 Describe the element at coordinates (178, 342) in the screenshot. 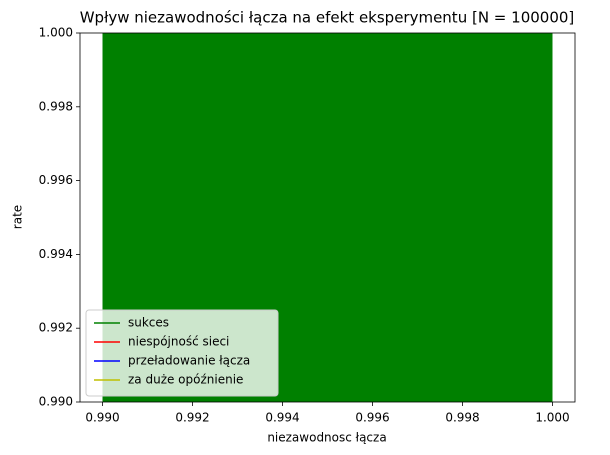

I see `legend-label: niespójność sieci` at that location.